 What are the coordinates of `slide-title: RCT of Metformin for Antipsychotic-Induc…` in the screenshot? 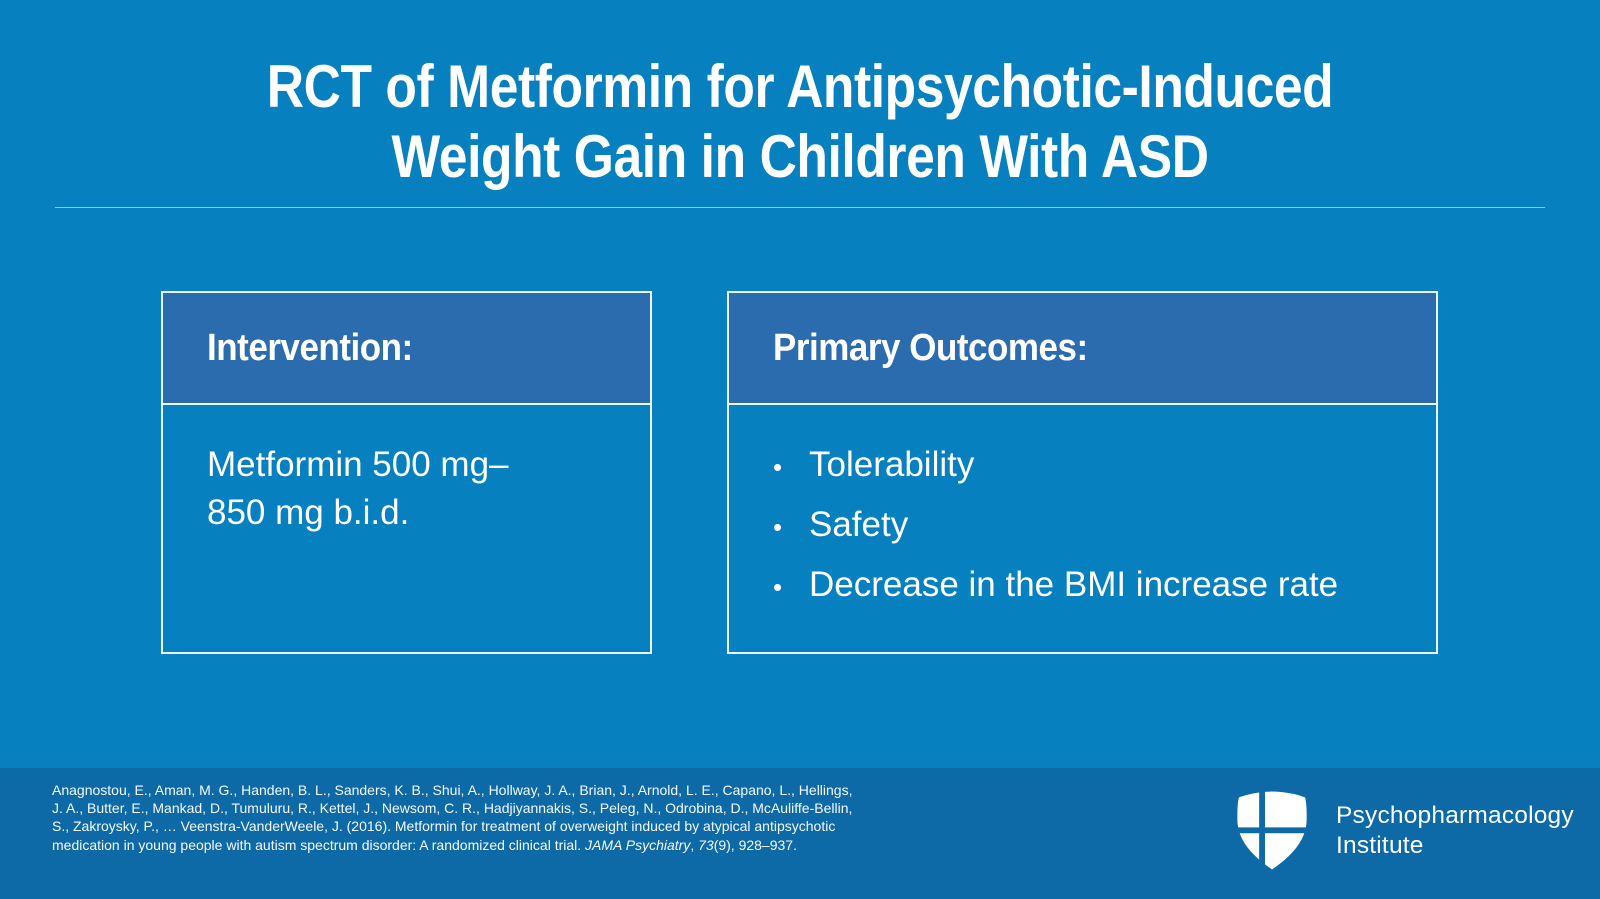 It's located at (800, 122).